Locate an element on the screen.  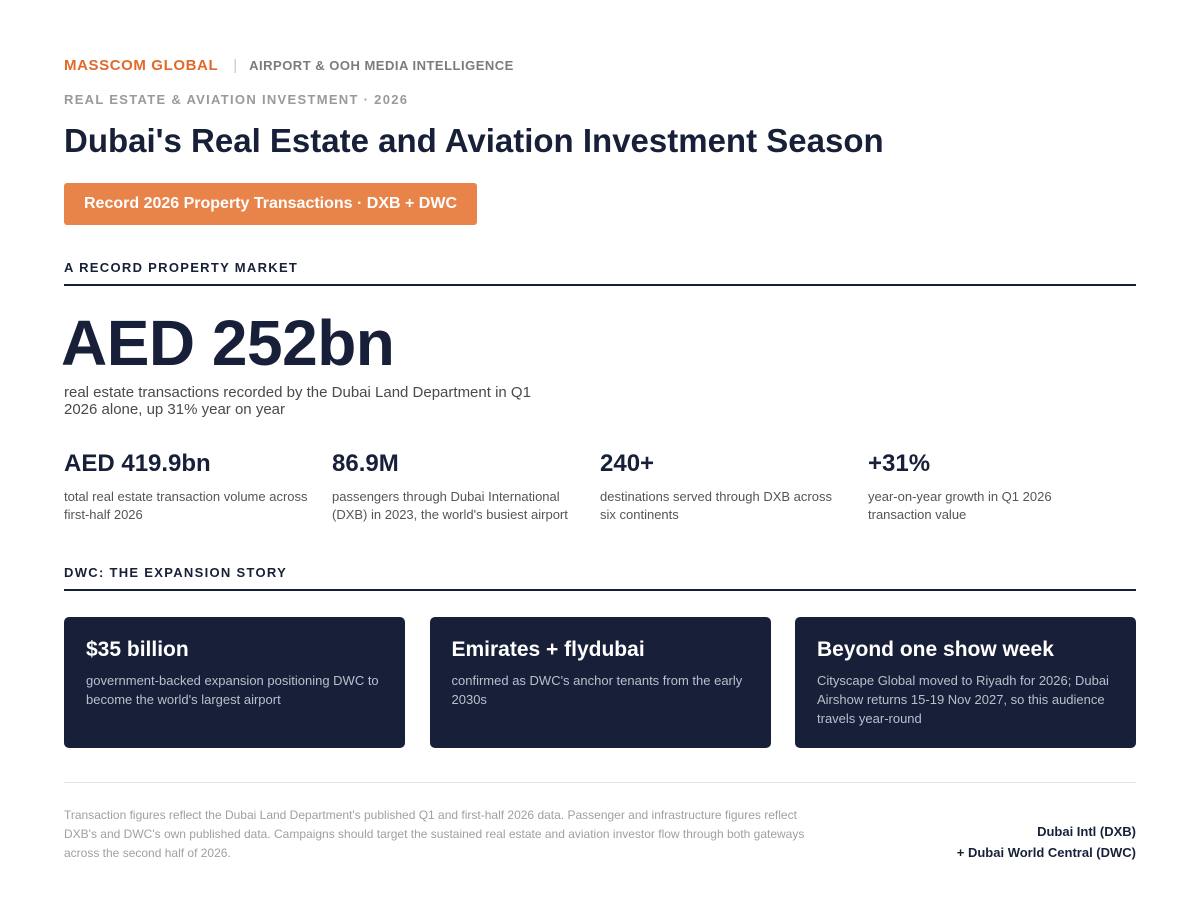
eyebrow: REAL ESTATE & AVIATION INVESTMENT · 2026 is located at coordinates (236, 99).